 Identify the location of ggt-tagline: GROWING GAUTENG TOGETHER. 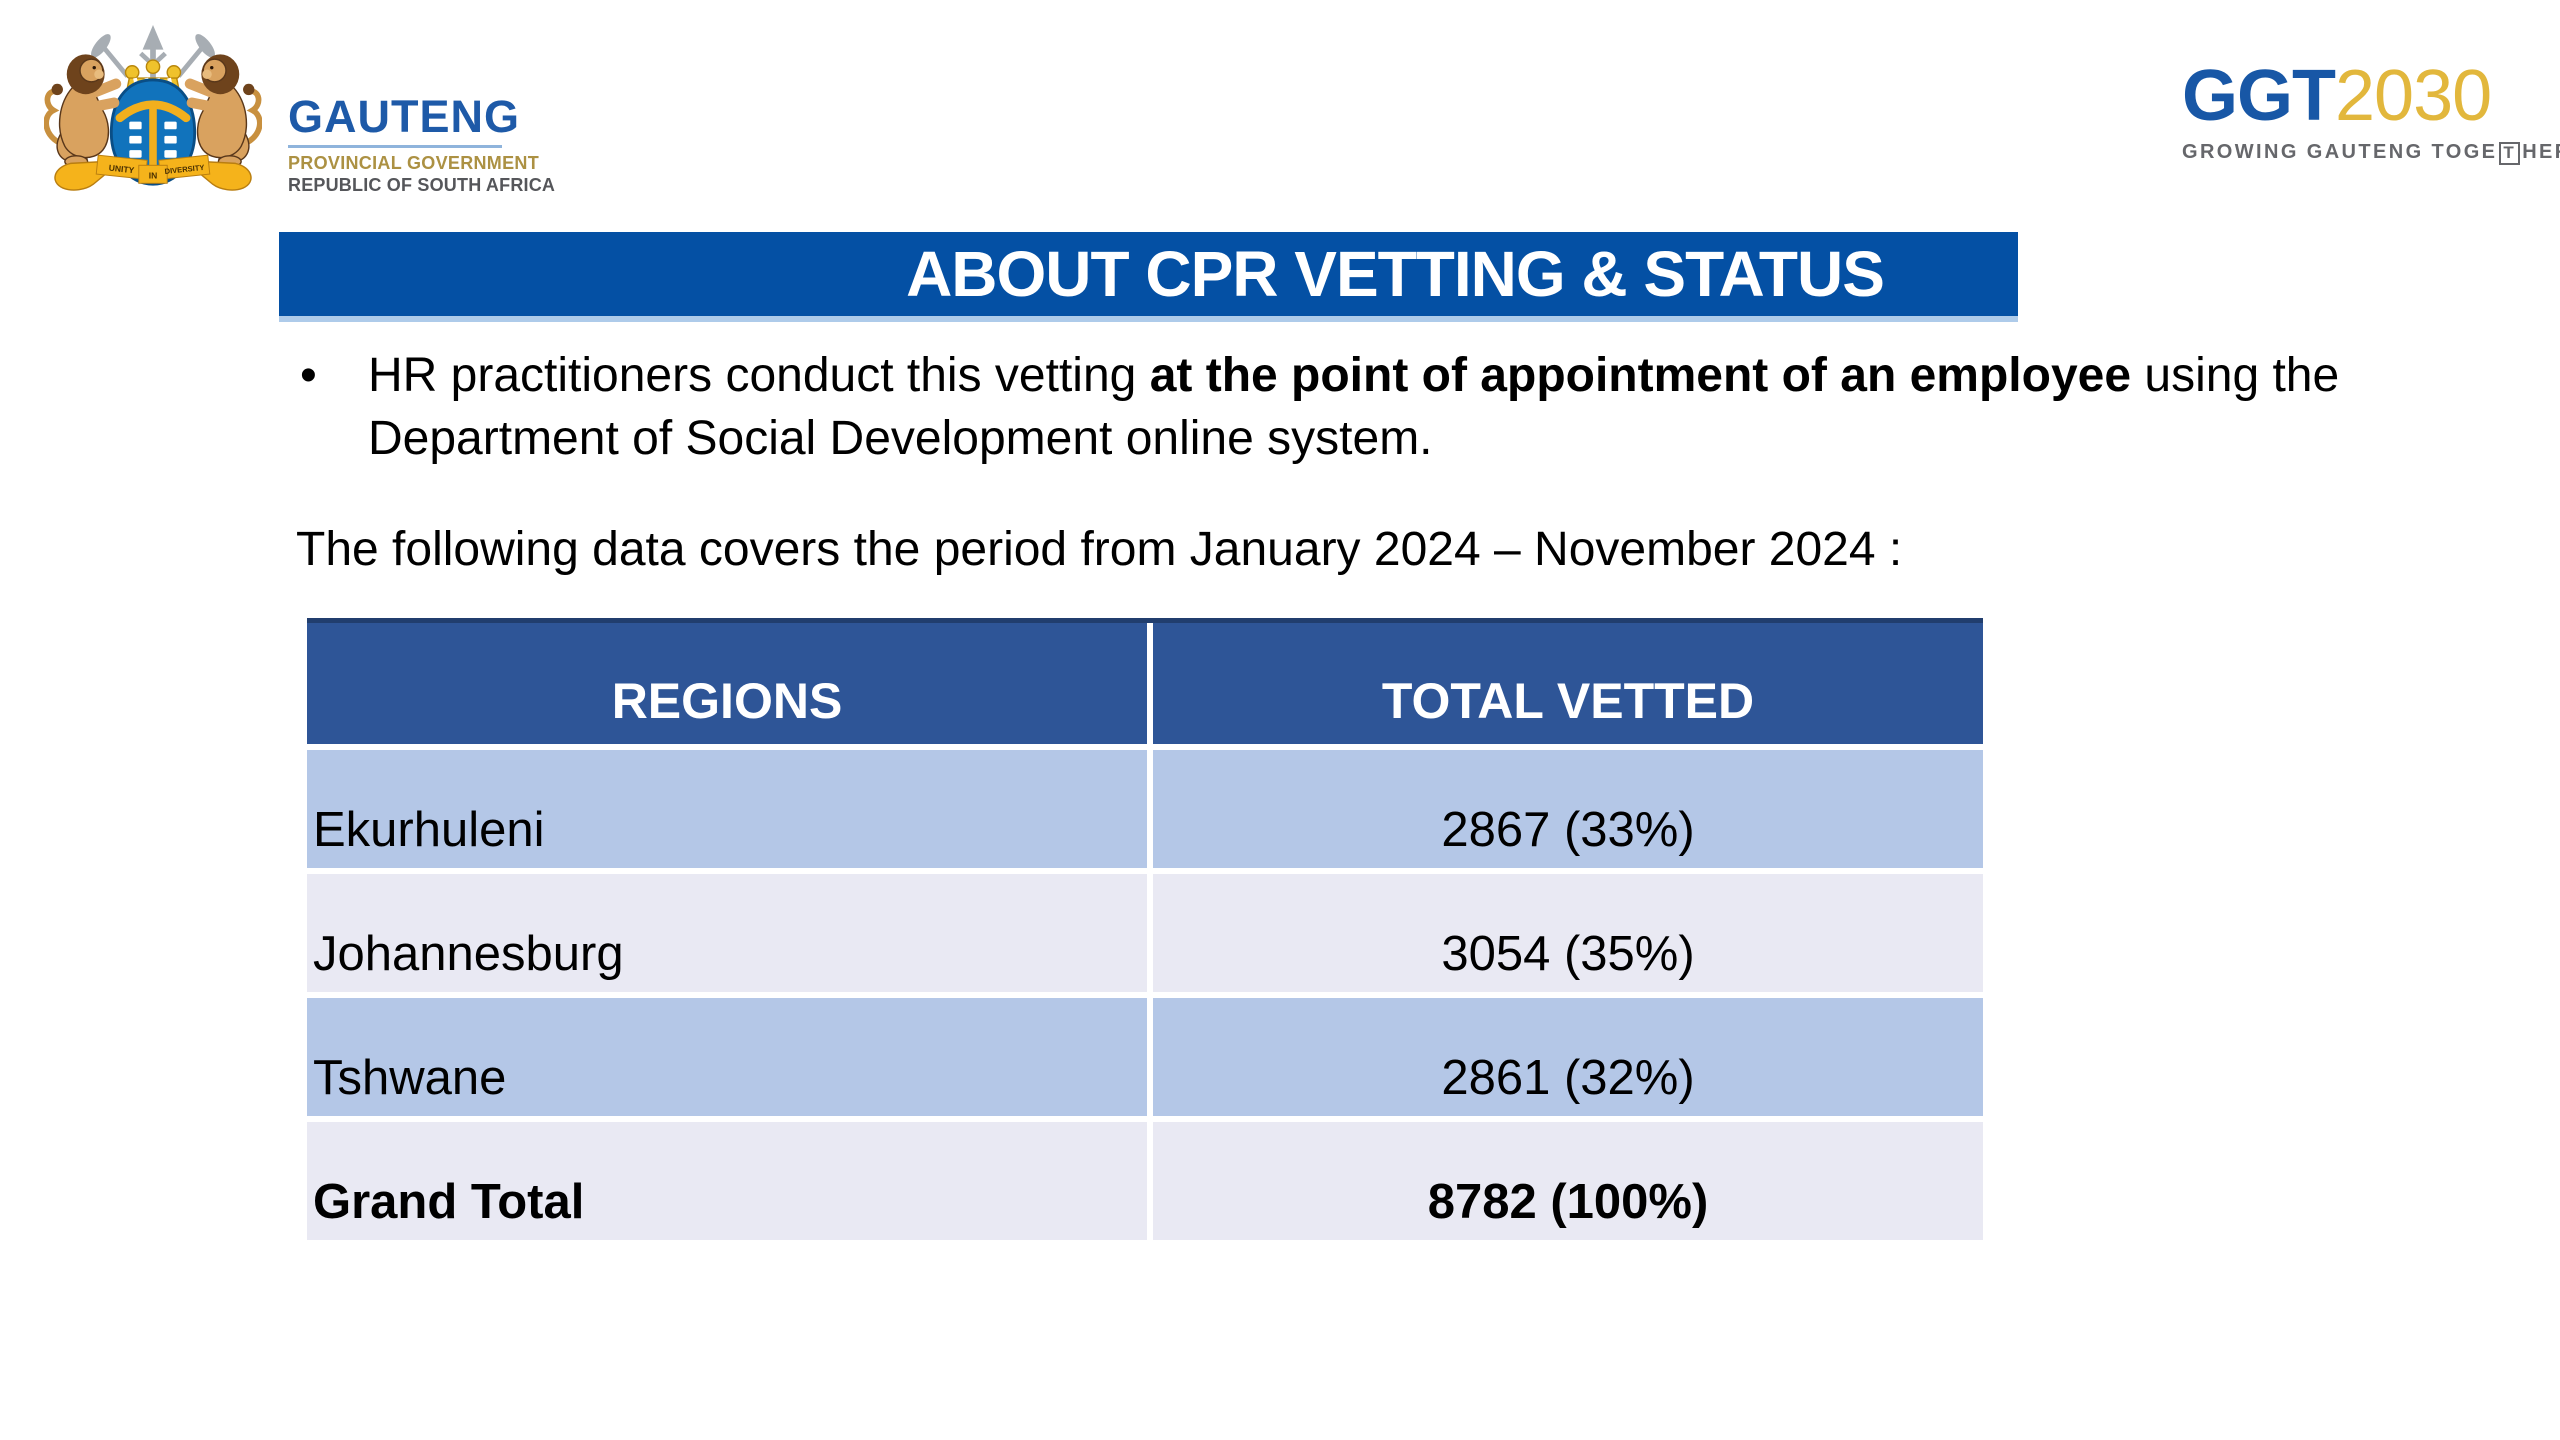
(2371, 153).